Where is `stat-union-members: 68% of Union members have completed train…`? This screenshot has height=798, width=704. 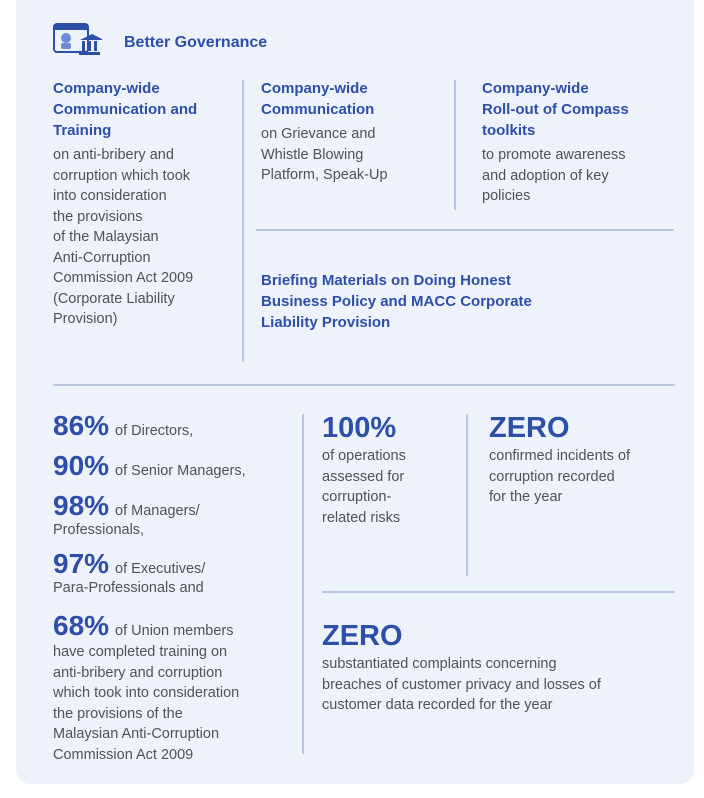
stat-union-members: 68% of Union members have completed train… is located at coordinates (146, 686).